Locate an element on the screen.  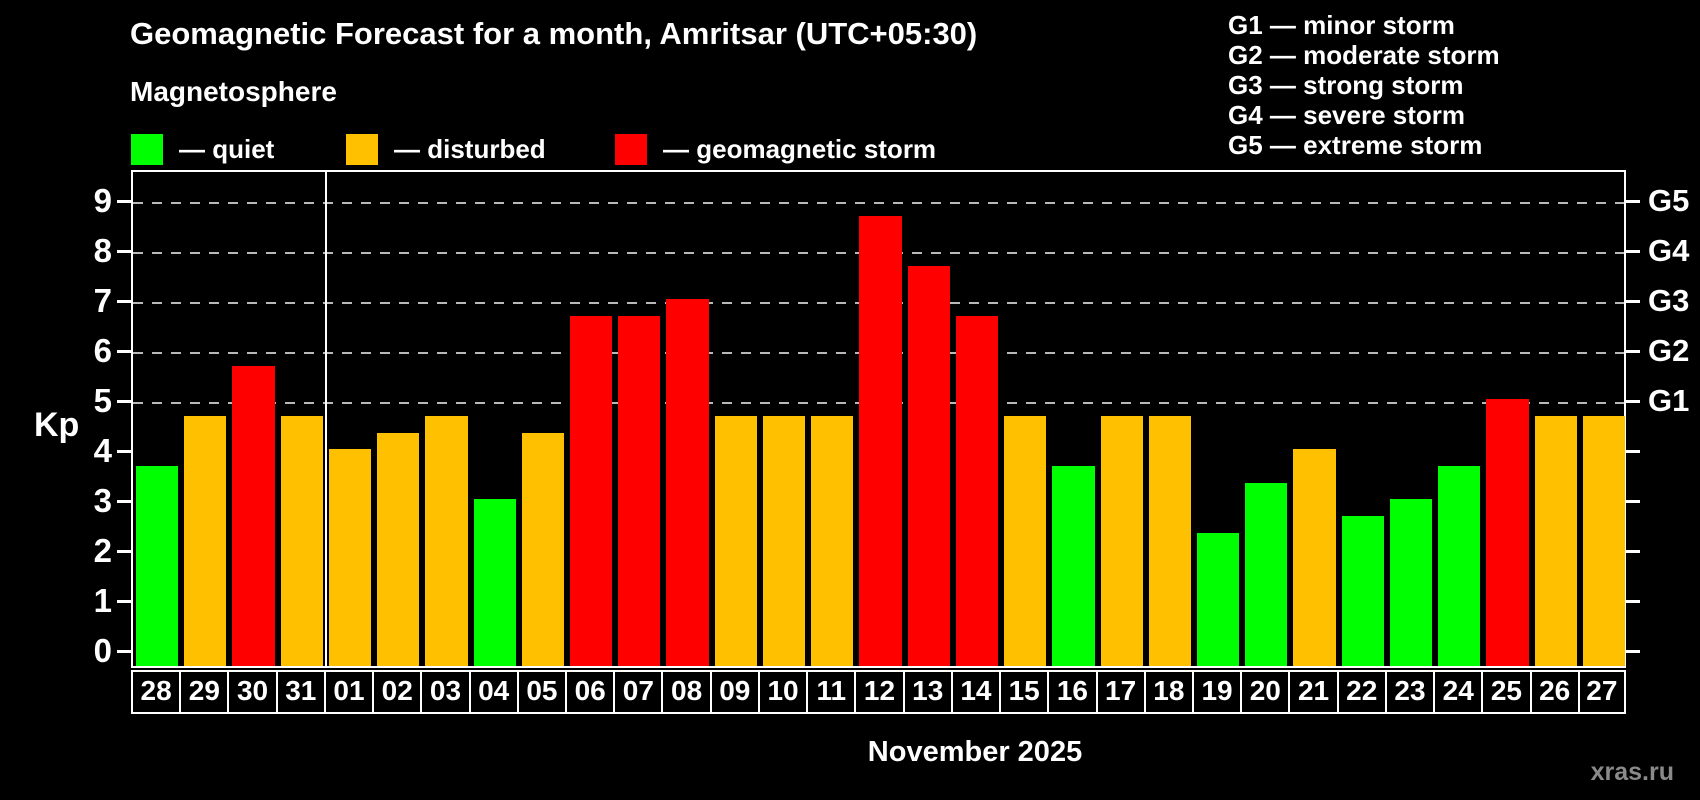
y-tick-label-4: 4 is located at coordinates (102, 450).